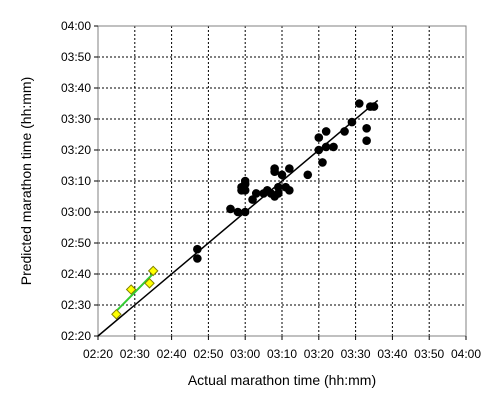  Describe the element at coordinates (76, 88) in the screenshot. I see `y-tick-label: 03:40` at that location.